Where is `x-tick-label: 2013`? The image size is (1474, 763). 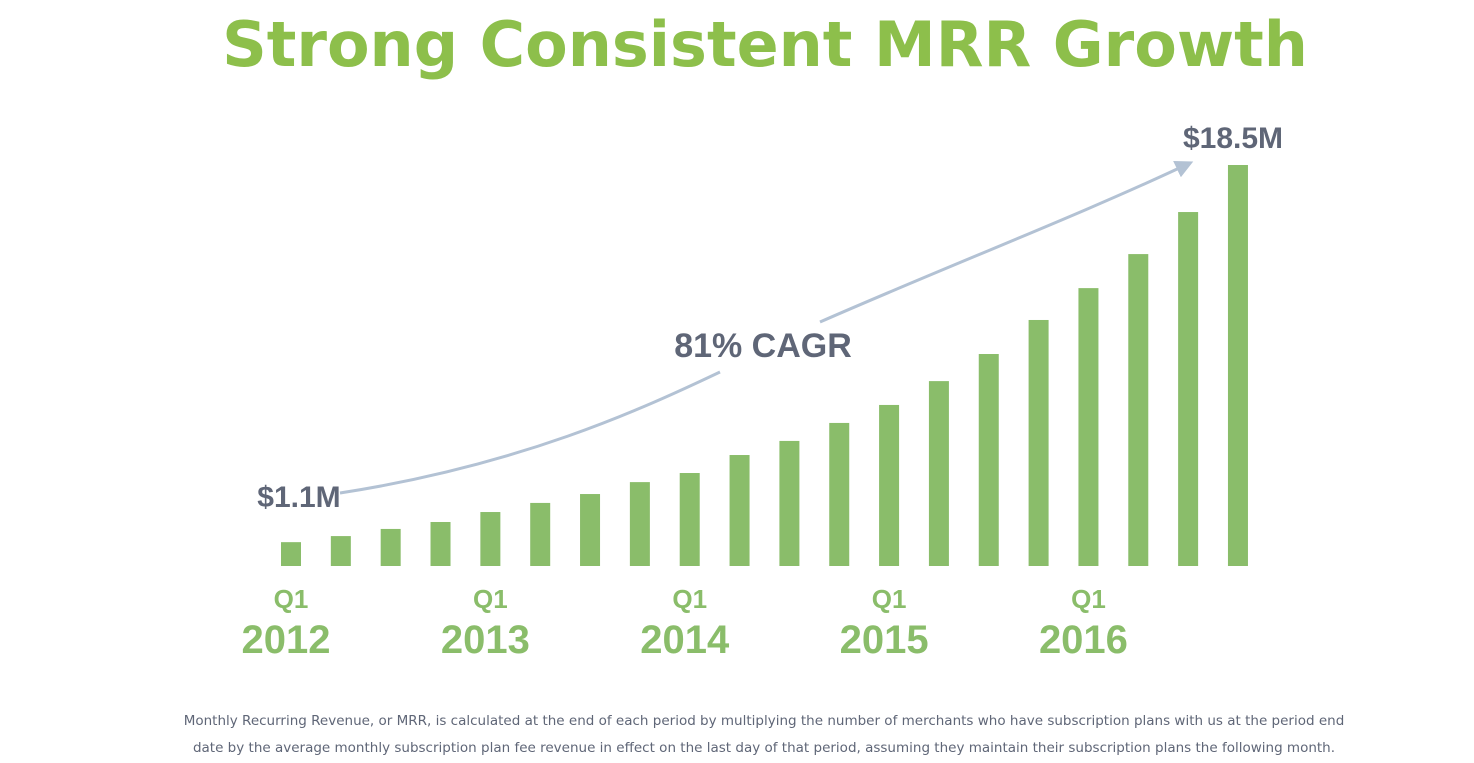 x-tick-label: 2013 is located at coordinates (485, 640).